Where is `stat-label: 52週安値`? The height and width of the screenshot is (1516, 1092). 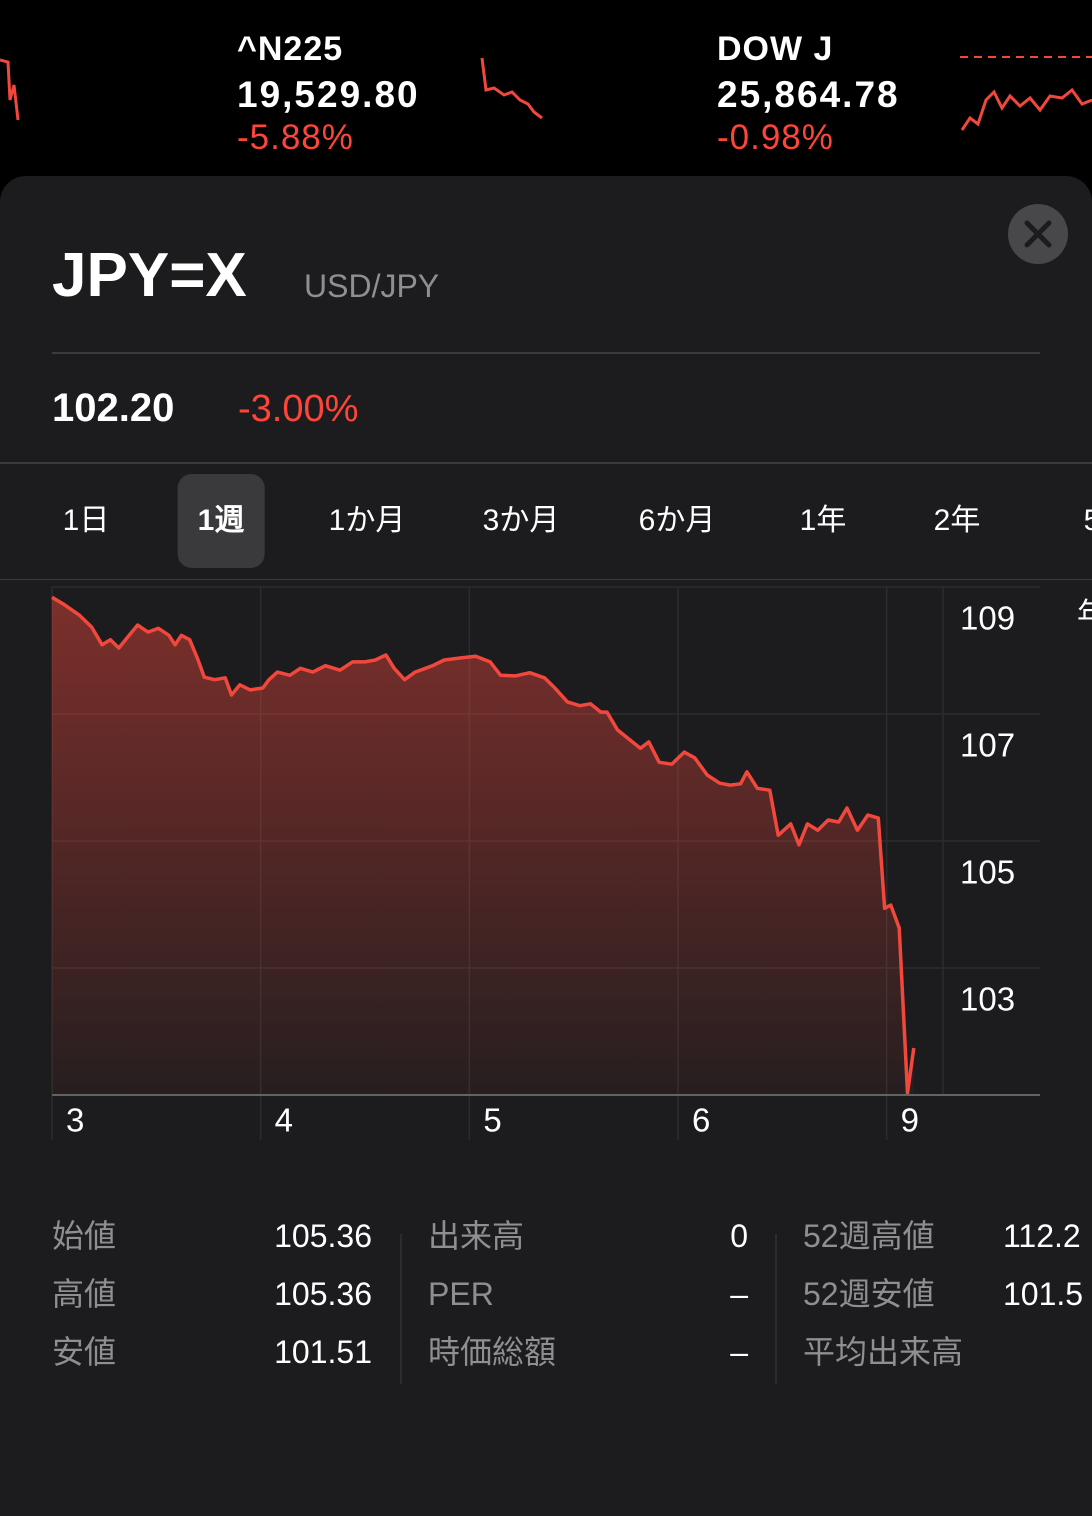
stat-label: 52週安値 is located at coordinates (869, 1294).